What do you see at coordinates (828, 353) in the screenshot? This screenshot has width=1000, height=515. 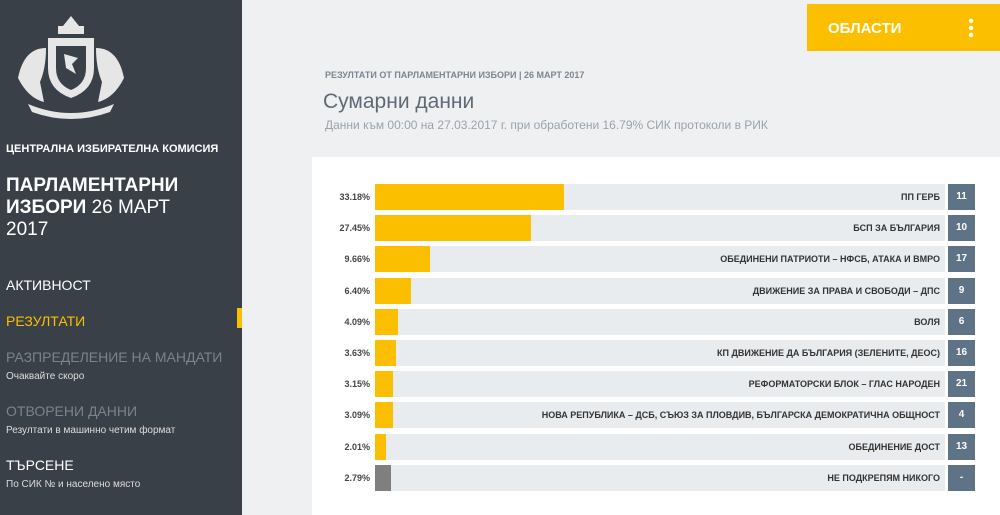 I see `party-name: КП ДВИЖЕНИЕ ДА БЪЛГАРИЯ (ЗЕЛЕНИТЕ, ДЕОС)` at bounding box center [828, 353].